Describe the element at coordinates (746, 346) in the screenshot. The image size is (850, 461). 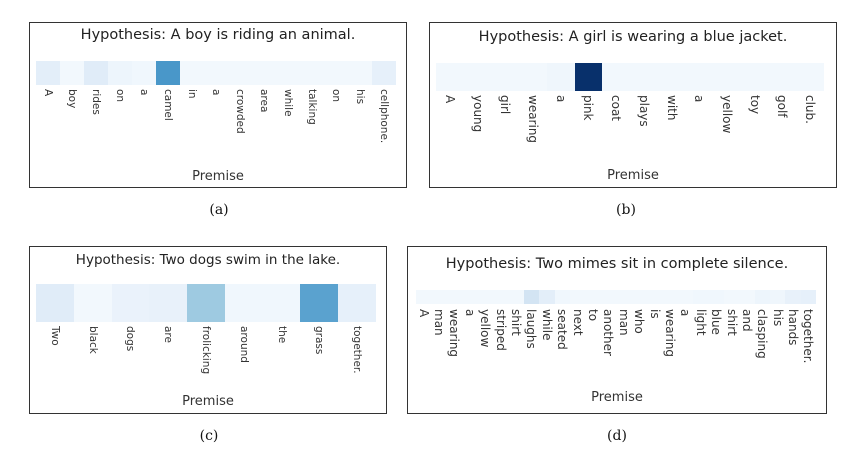
I see `token-label: and` at that location.